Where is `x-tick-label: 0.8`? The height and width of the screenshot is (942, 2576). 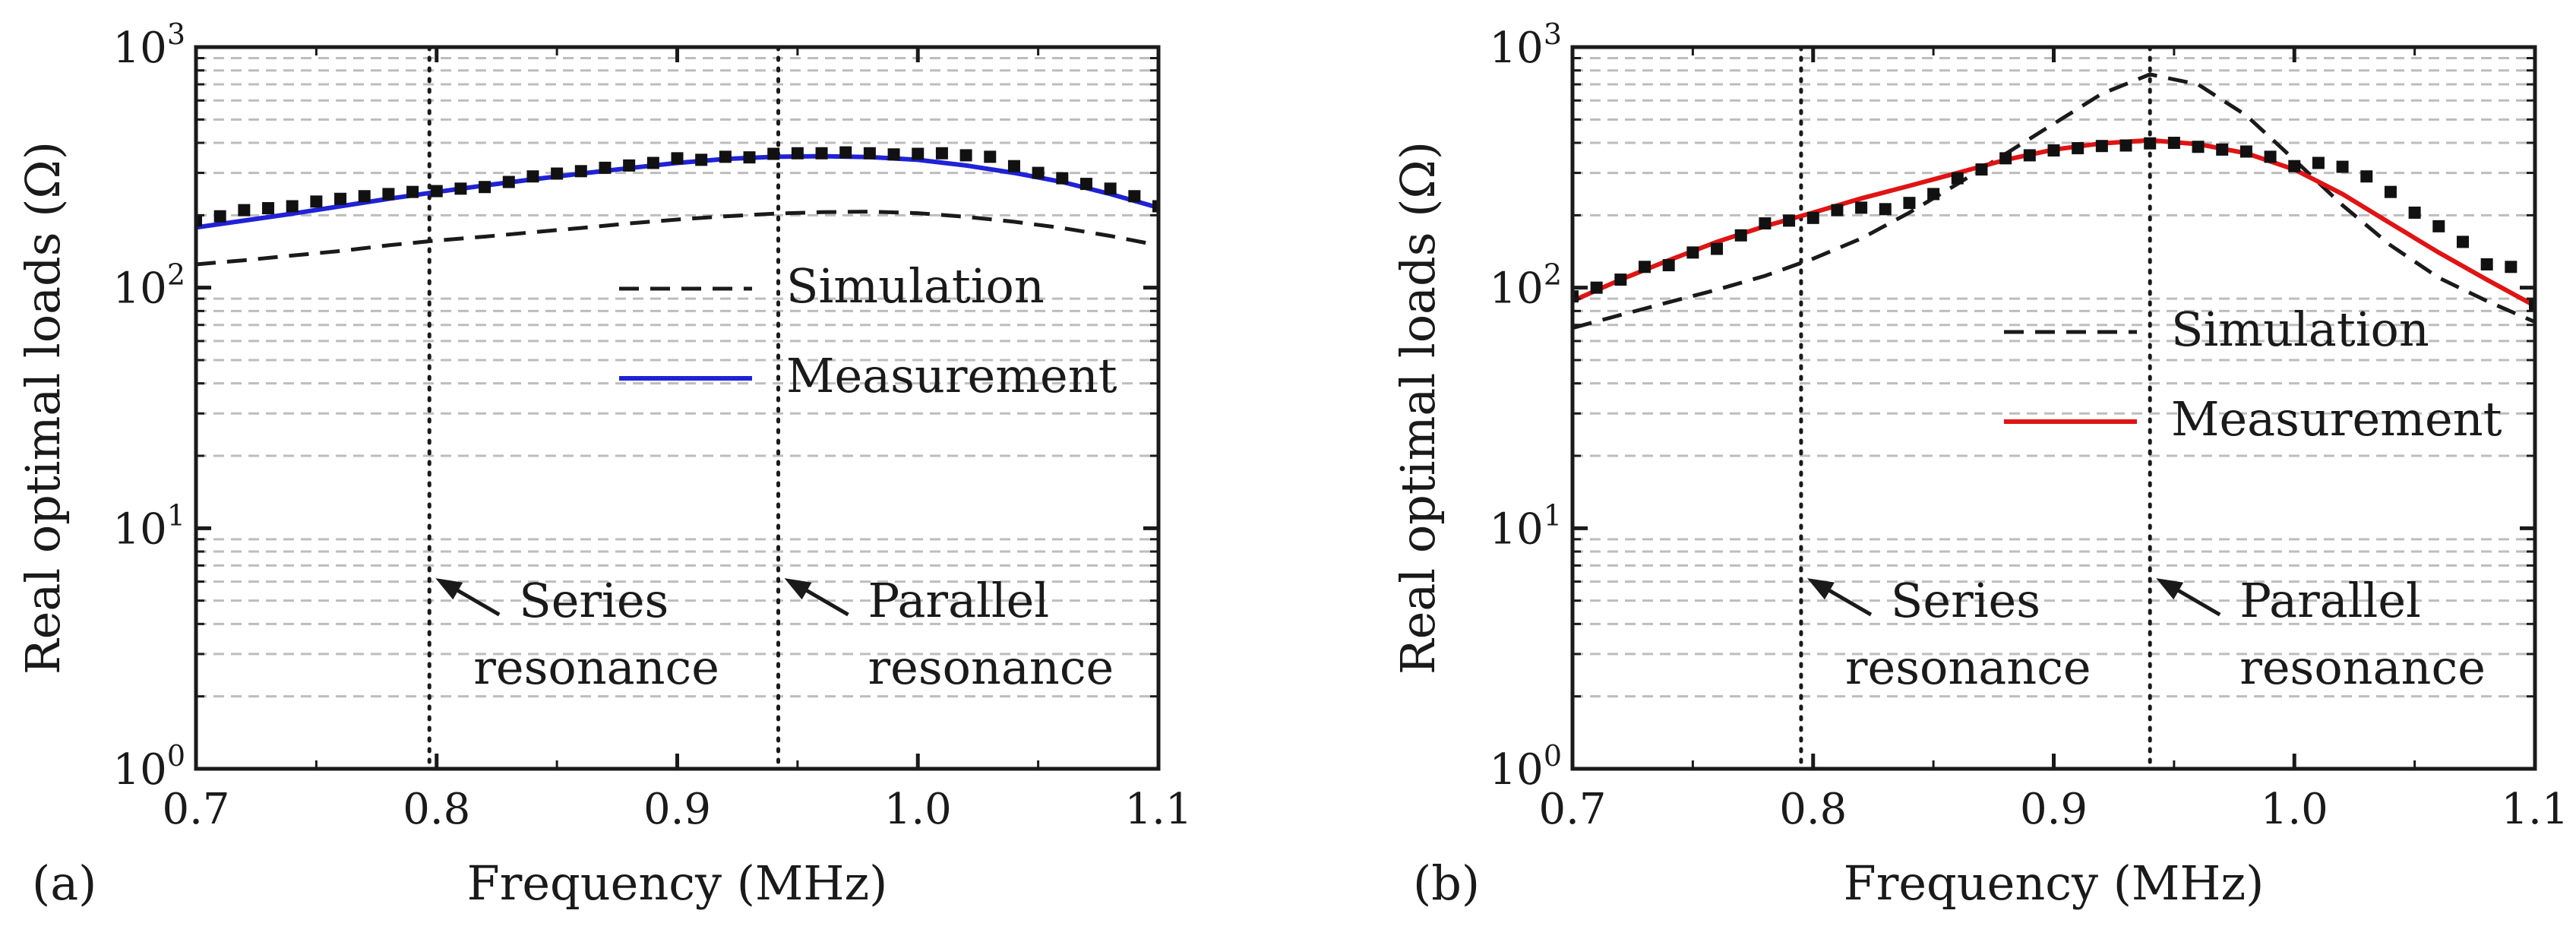
x-tick-label: 0.8 is located at coordinates (436, 809).